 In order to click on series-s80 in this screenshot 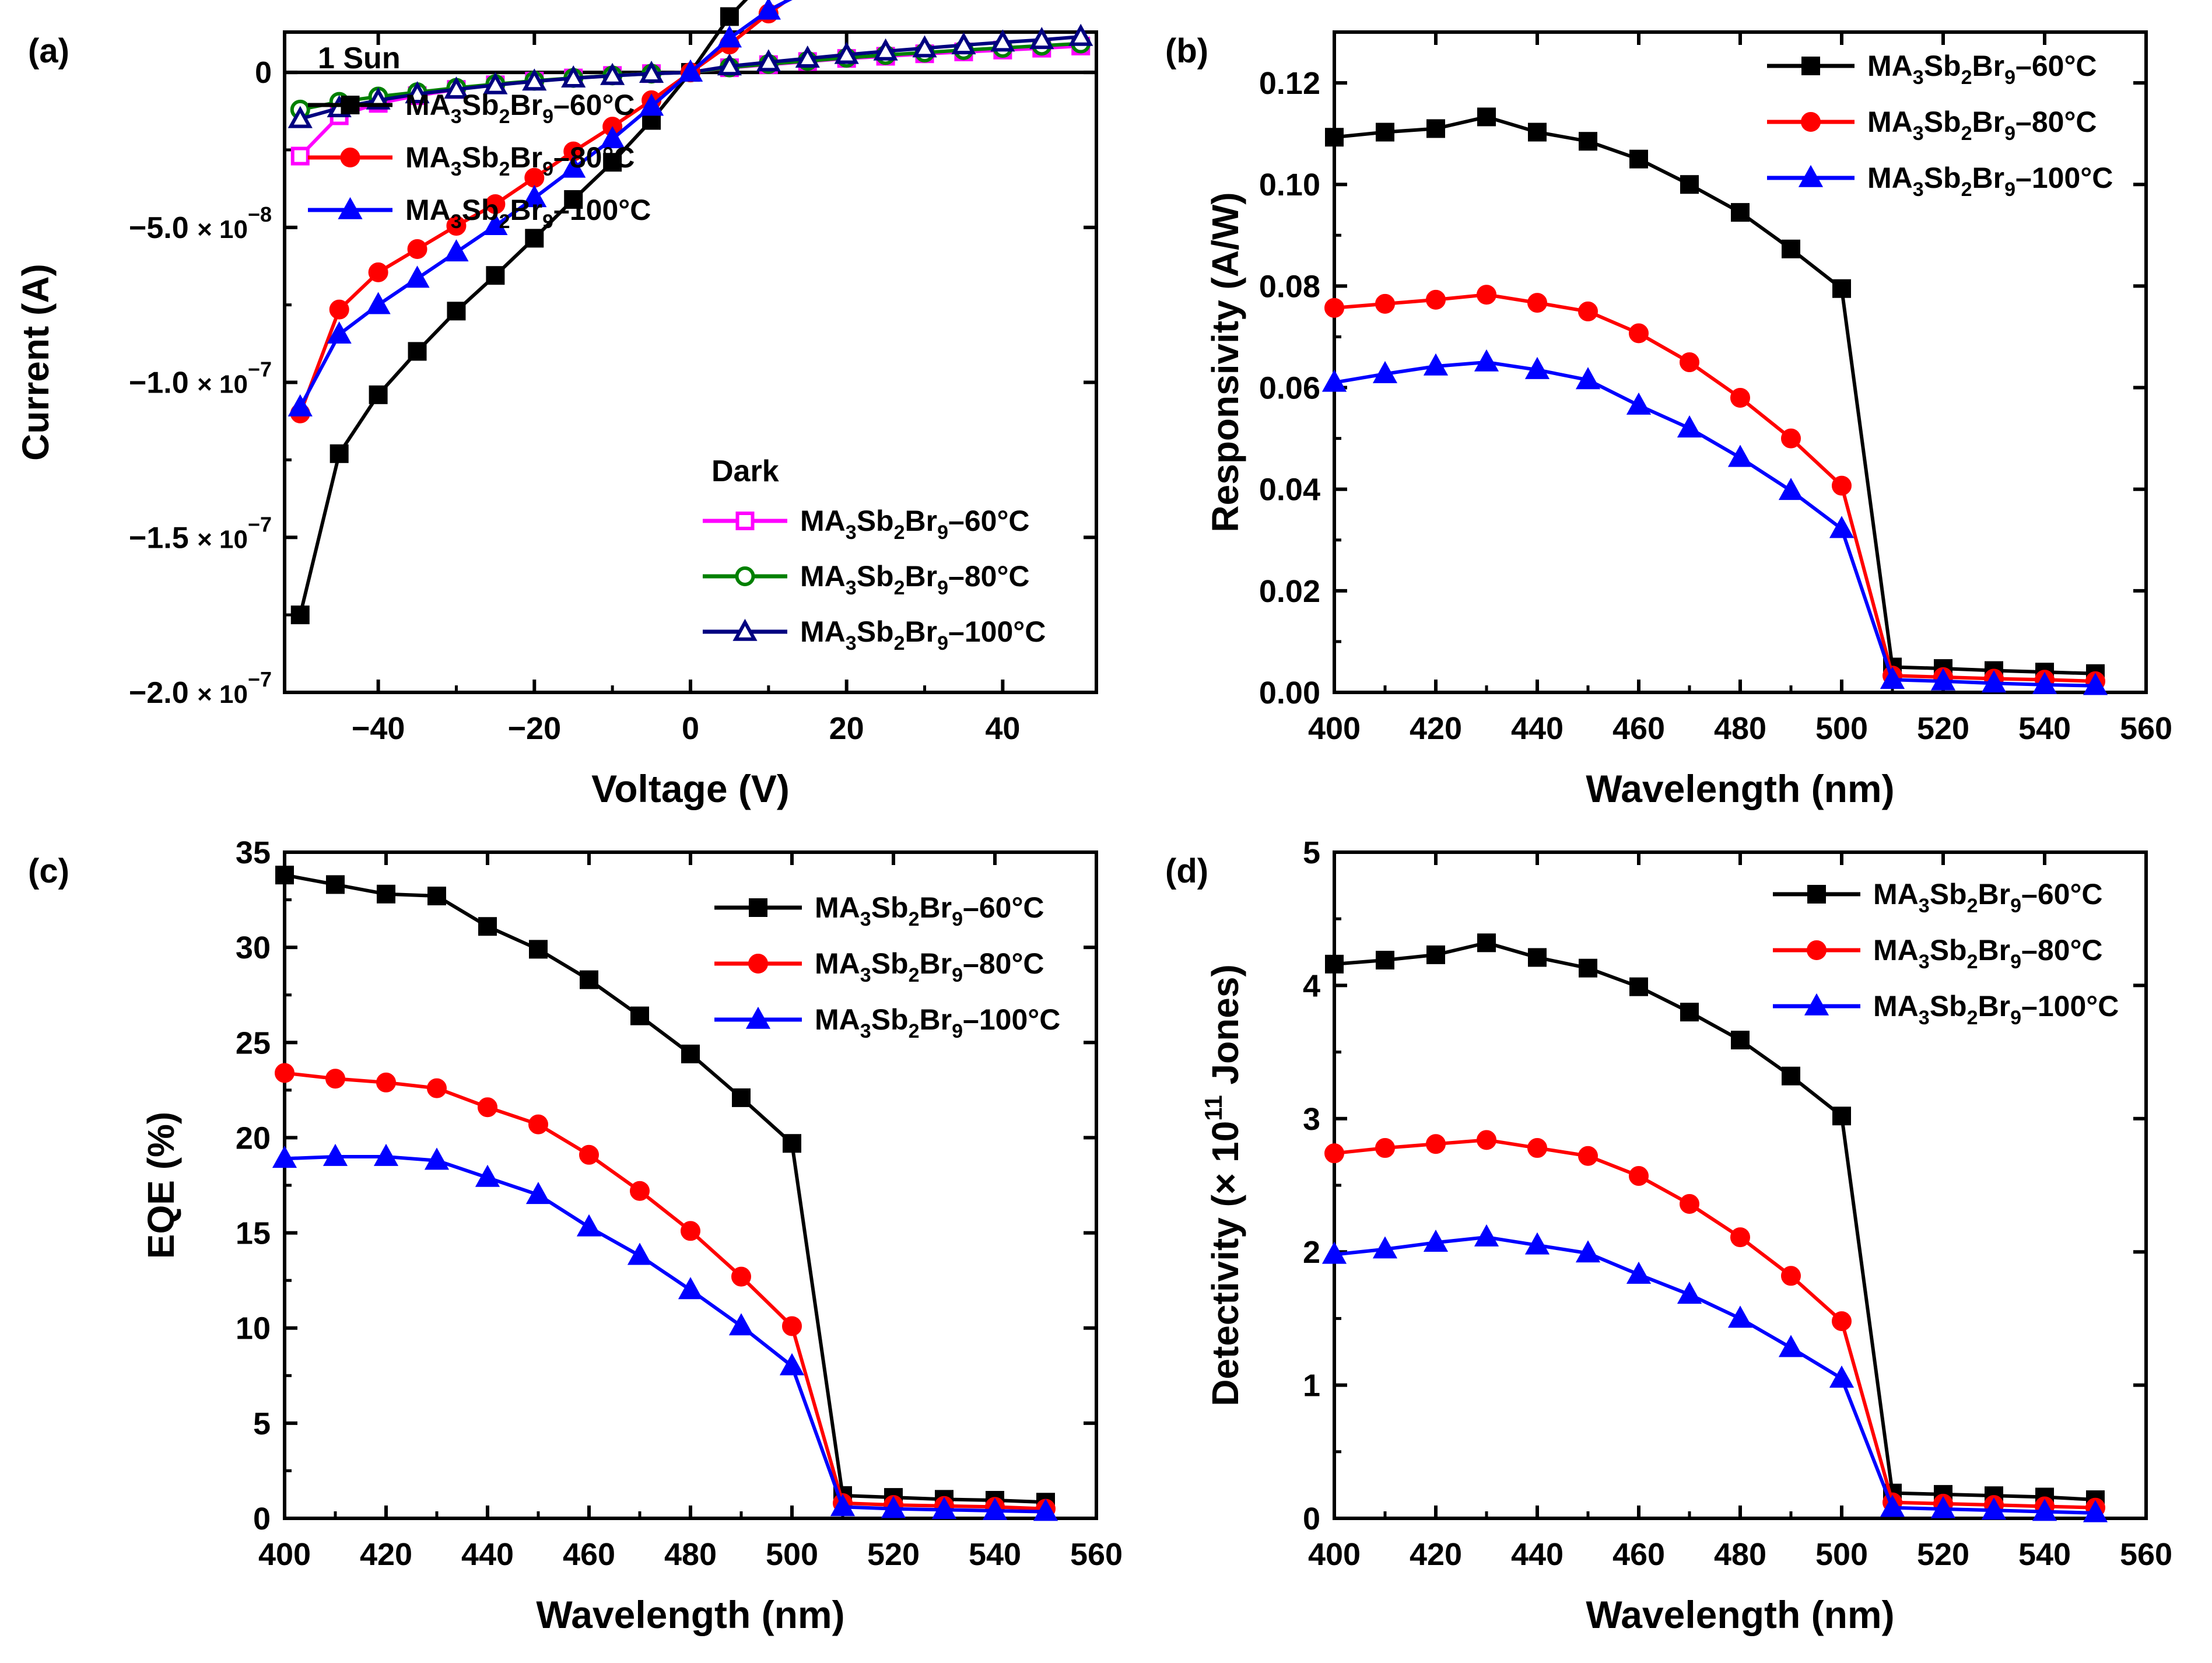, I will do `click(1714, 488)`.